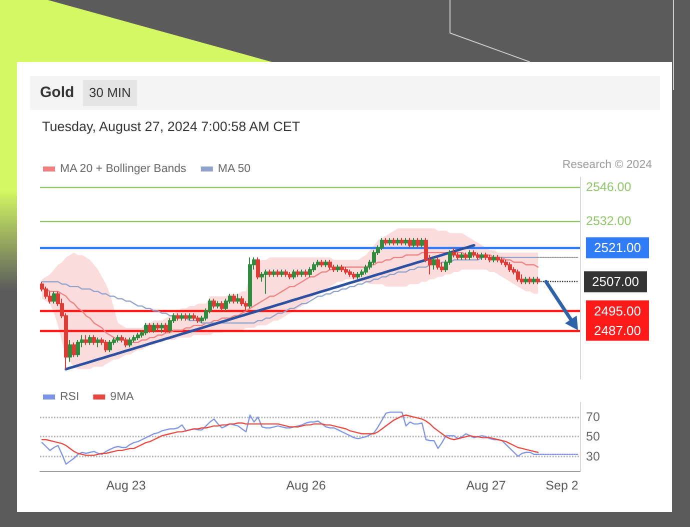 This screenshot has height=527, width=690. What do you see at coordinates (593, 437) in the screenshot?
I see `y-tick-label: 50` at bounding box center [593, 437].